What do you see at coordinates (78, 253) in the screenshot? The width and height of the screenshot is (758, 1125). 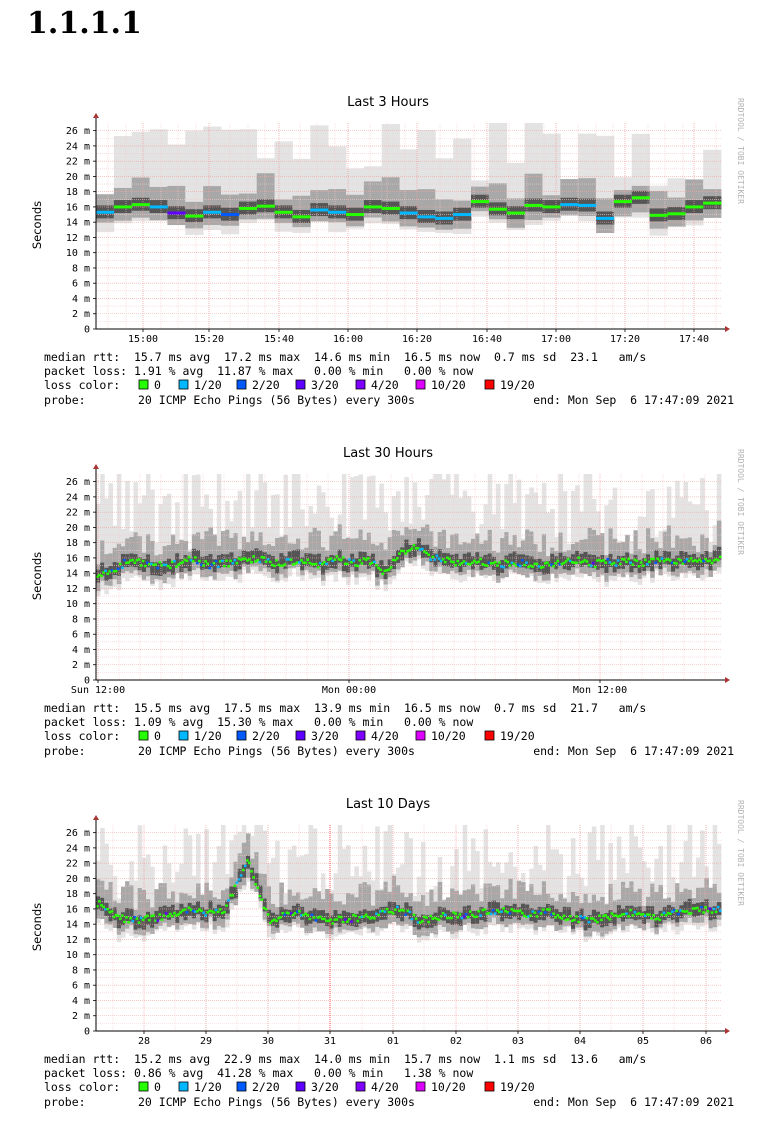 I see `y-tick-label: 10 m` at bounding box center [78, 253].